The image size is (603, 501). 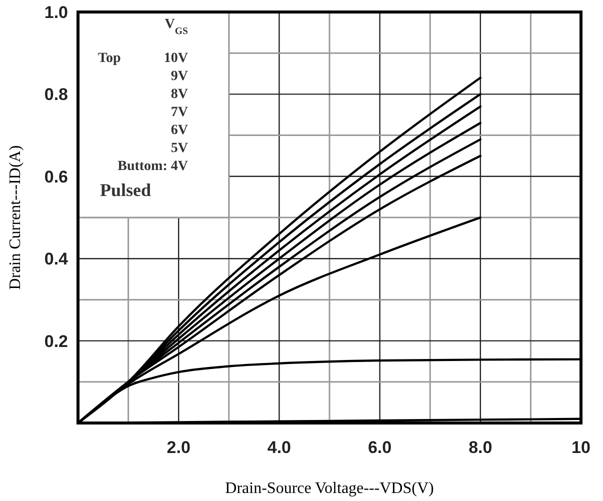 I want to click on x-tick-label: 2.0, so click(x=178, y=447).